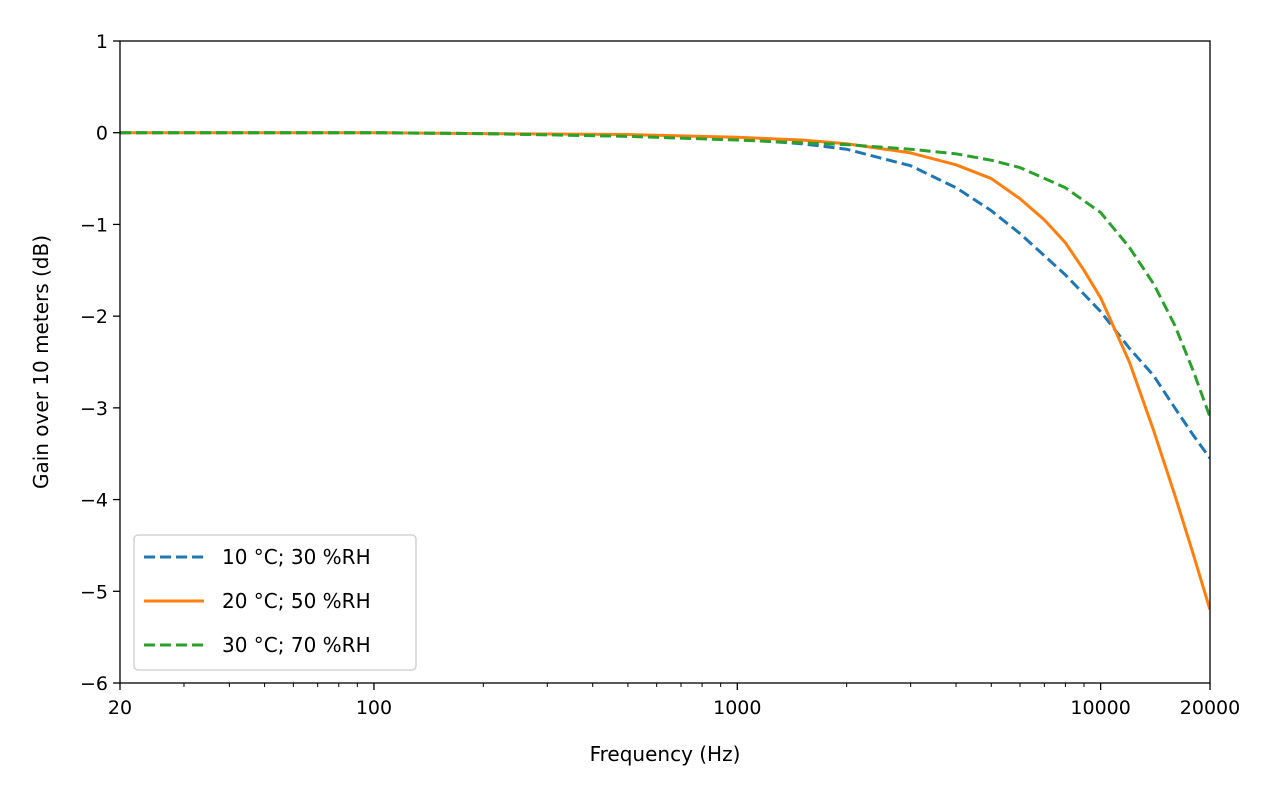 The image size is (1280, 800). Describe the element at coordinates (296, 645) in the screenshot. I see `legend-label-3: 30 °C; 70 %RH` at that location.